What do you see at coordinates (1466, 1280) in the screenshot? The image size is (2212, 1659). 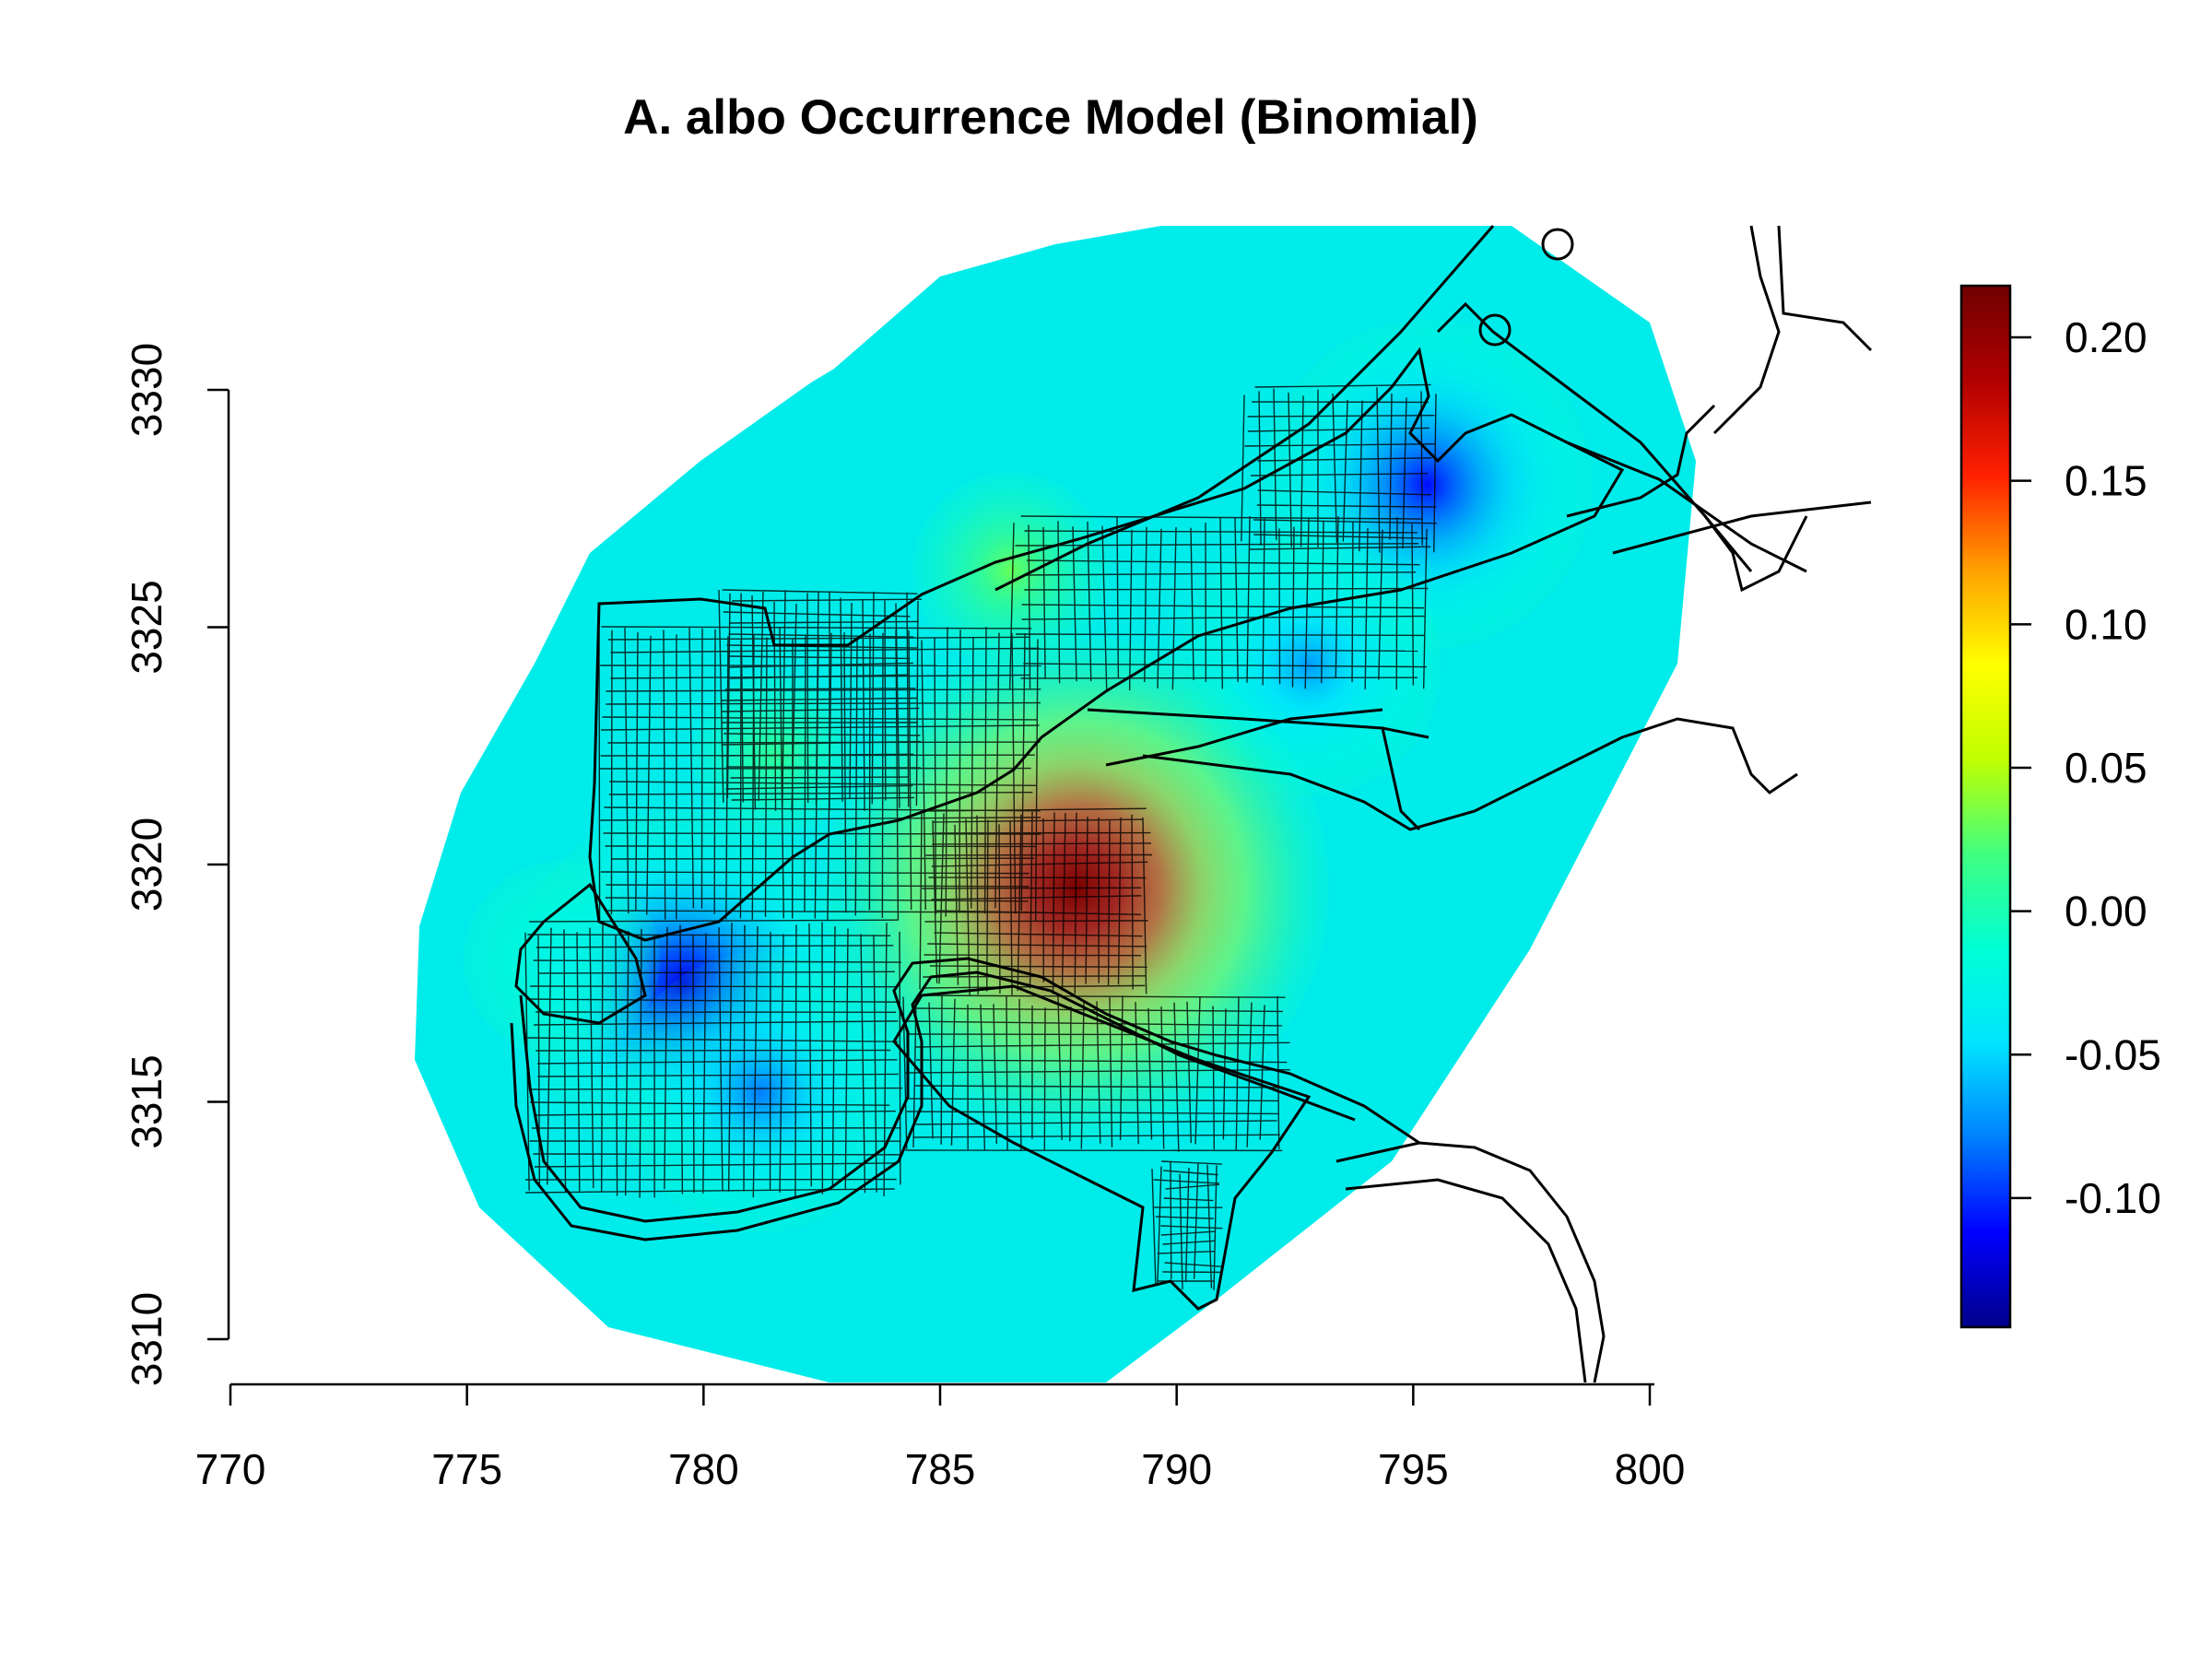 I see `lower-coast-road` at bounding box center [1466, 1280].